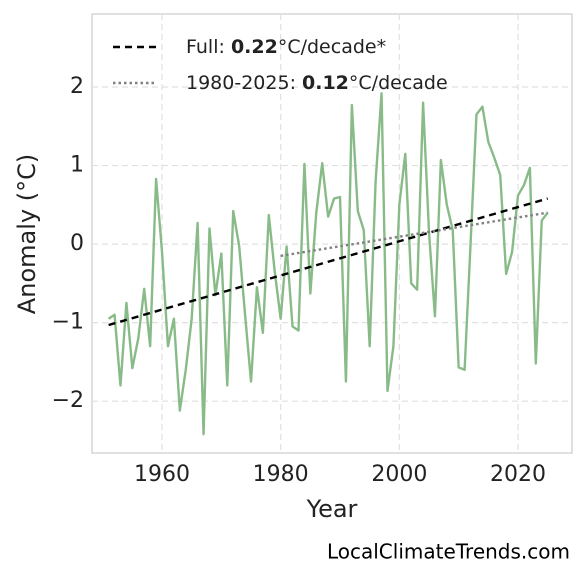 The width and height of the screenshot is (585, 580). What do you see at coordinates (398, 83) in the screenshot?
I see `legend-suffix: °C/decade` at bounding box center [398, 83].